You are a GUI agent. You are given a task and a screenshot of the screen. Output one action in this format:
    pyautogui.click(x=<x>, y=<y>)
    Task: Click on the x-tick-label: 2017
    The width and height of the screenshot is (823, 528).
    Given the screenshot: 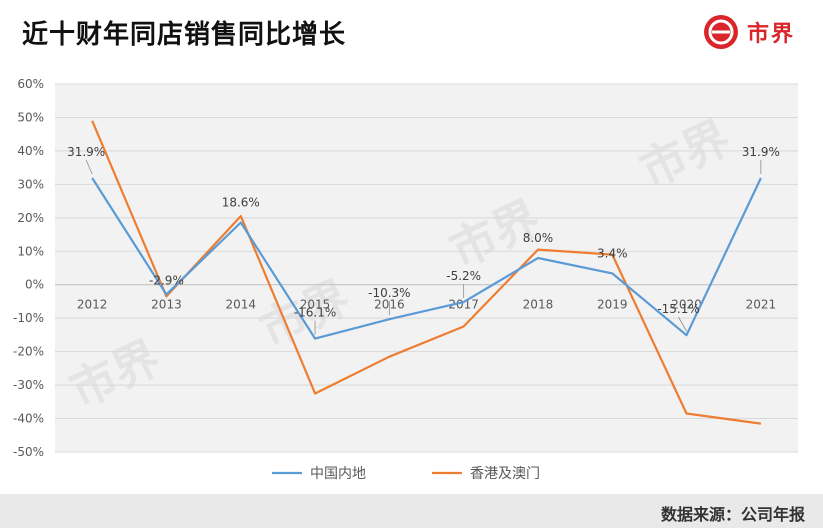 What is the action you would take?
    pyautogui.click(x=463, y=305)
    